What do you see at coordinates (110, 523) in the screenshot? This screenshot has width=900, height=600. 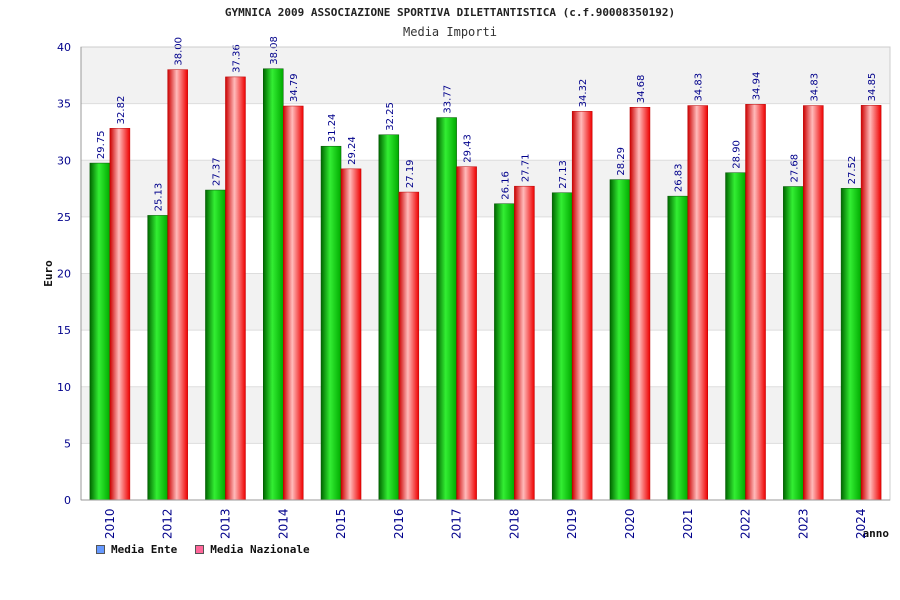 I see `x-tick-label: 2010` at bounding box center [110, 523].